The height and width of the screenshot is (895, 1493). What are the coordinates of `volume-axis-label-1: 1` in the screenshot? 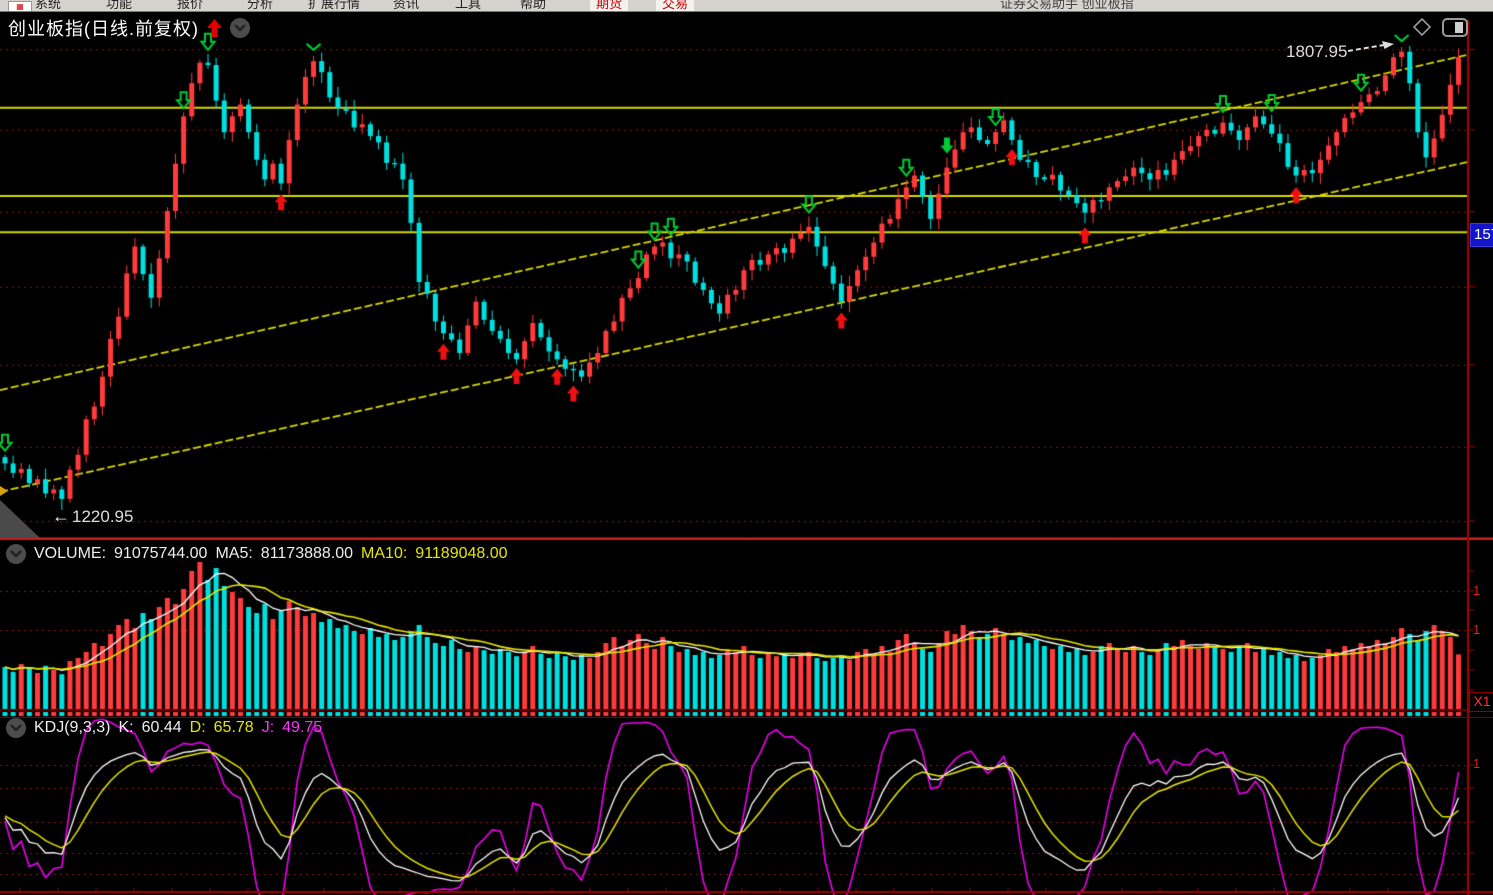 It's located at (1477, 590).